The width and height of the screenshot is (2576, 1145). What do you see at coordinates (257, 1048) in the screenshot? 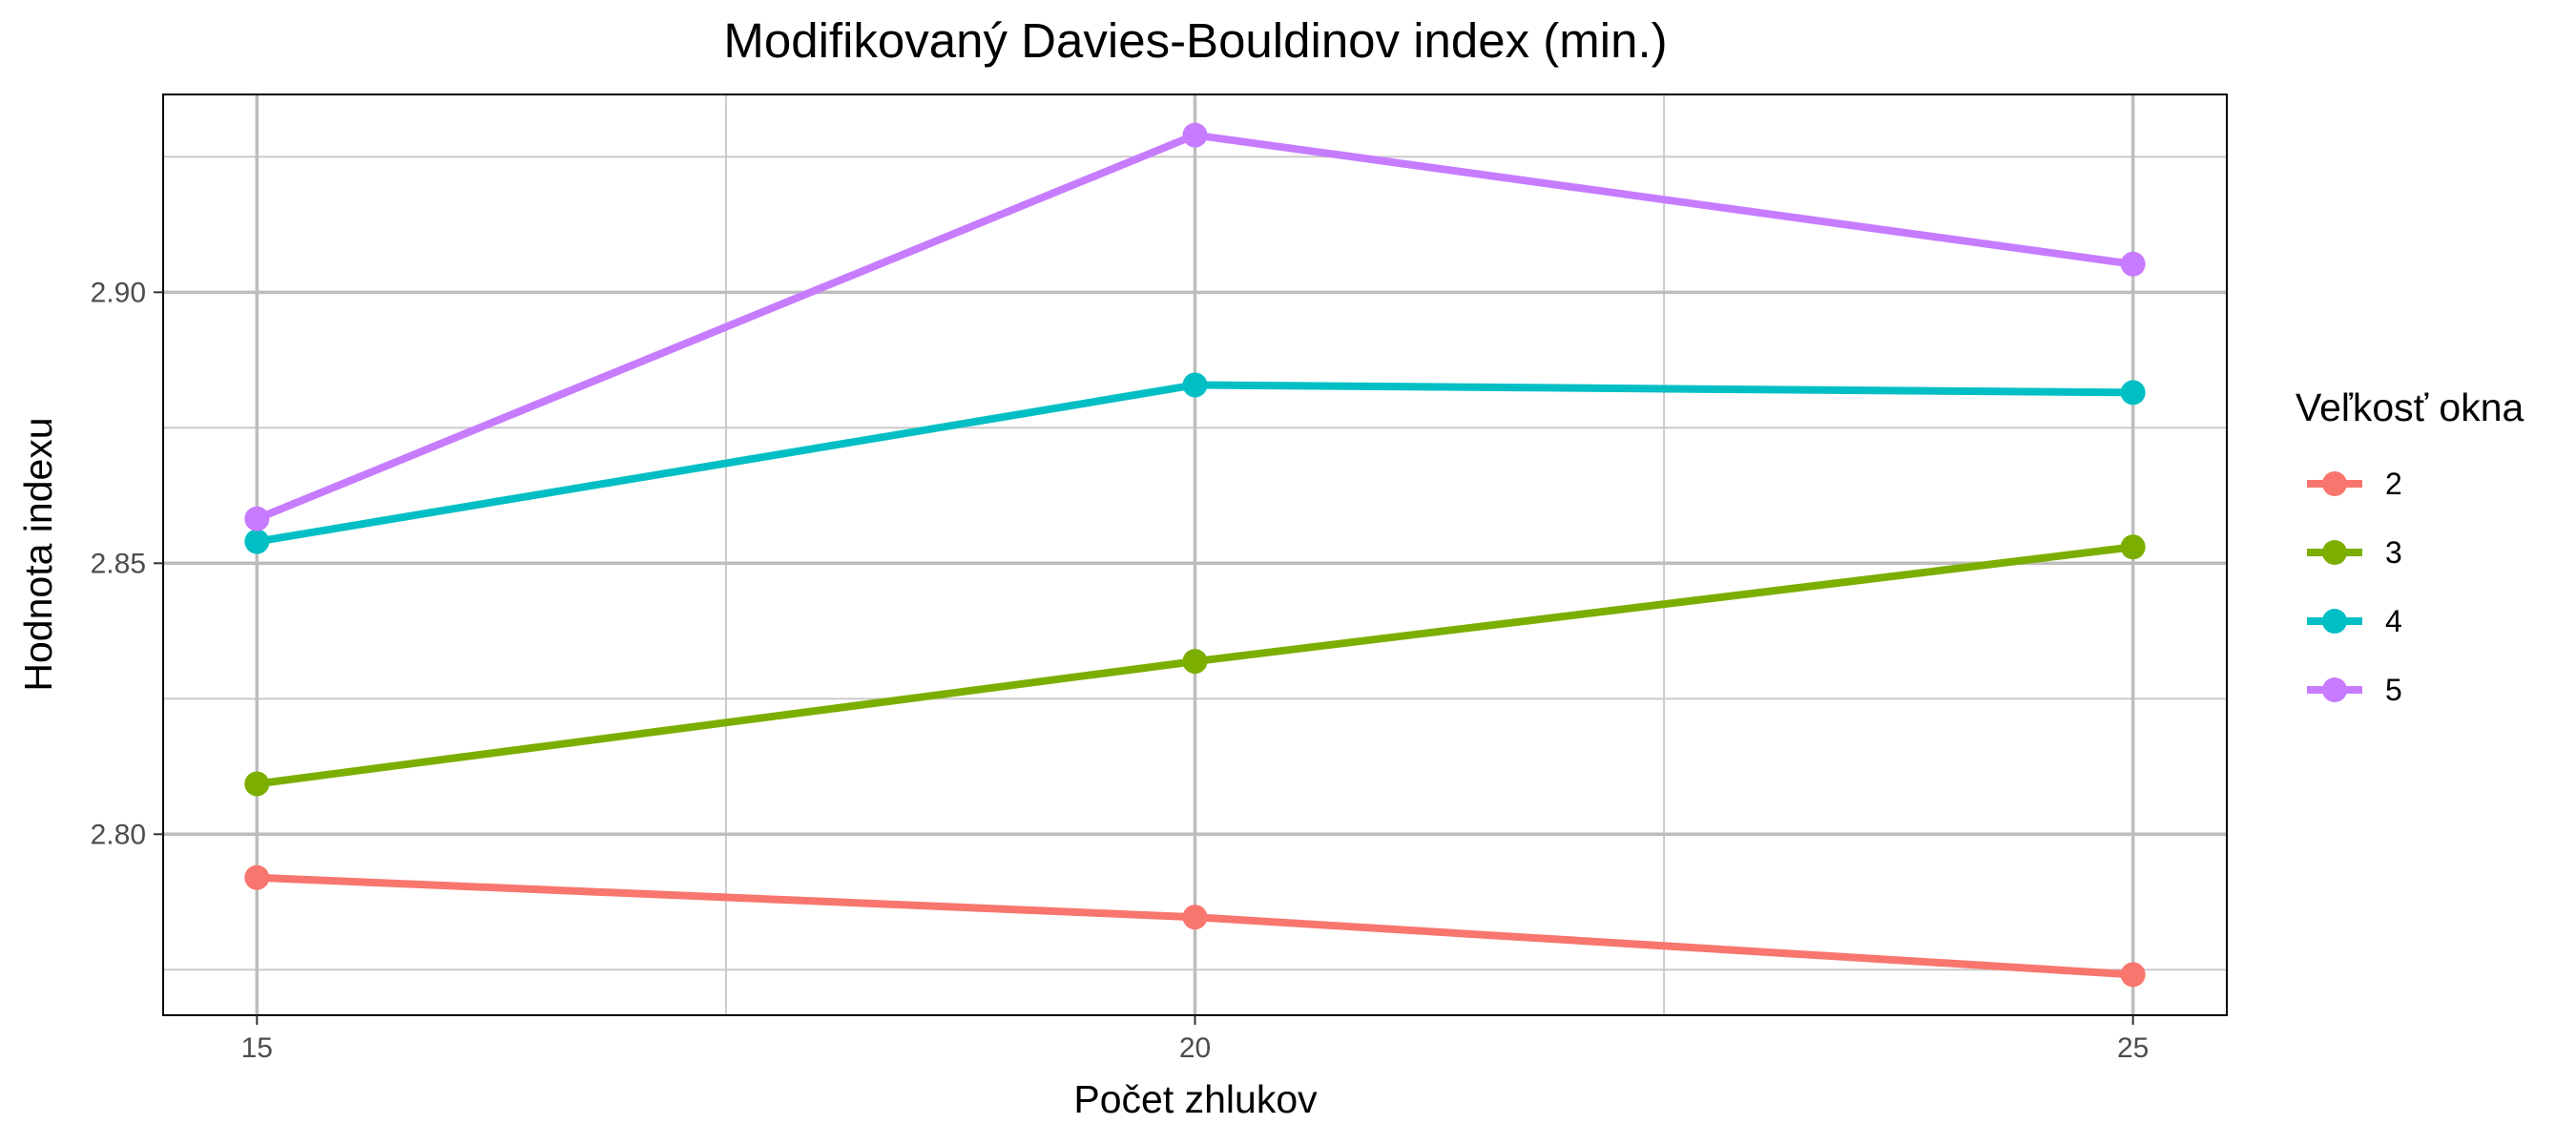
I see `x-tick-label-0: 15` at bounding box center [257, 1048].